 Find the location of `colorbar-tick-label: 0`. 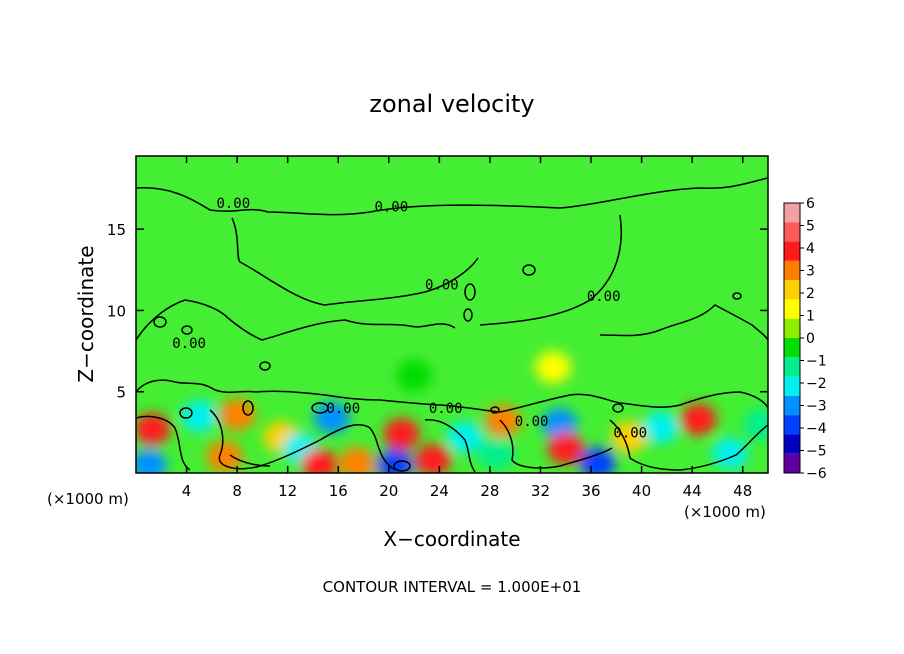

colorbar-tick-label: 0 is located at coordinates (810, 339).